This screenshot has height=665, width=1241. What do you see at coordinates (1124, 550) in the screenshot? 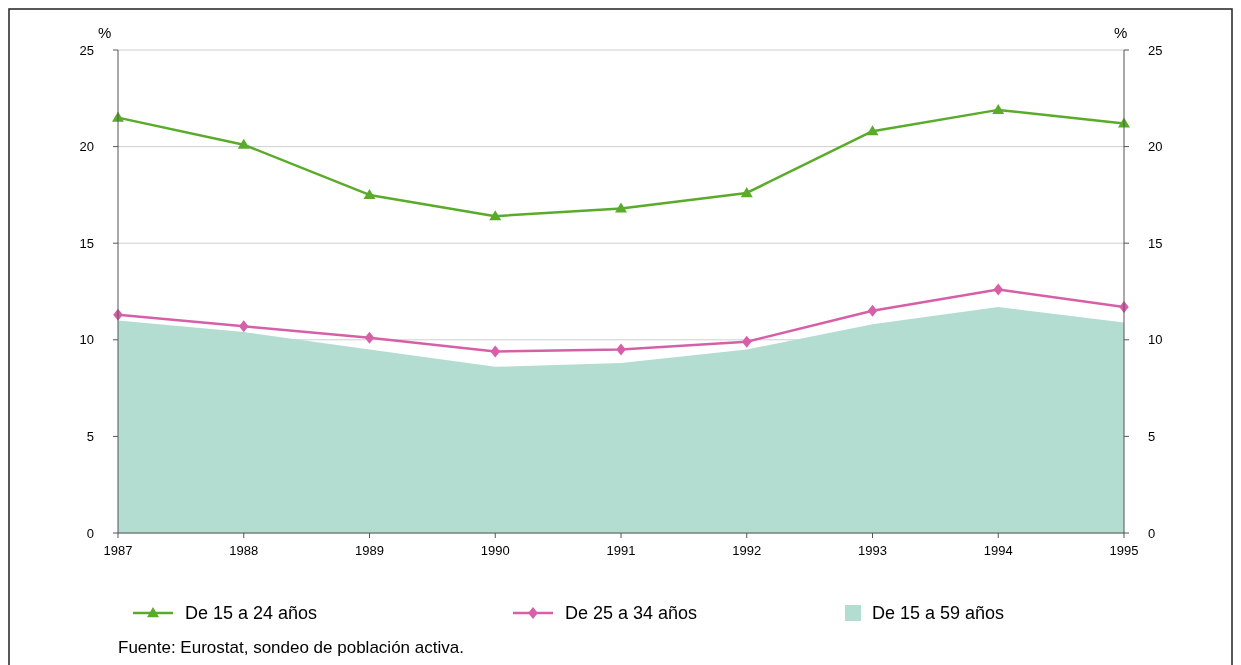
I see `x-tick-label: 1995` at bounding box center [1124, 550].